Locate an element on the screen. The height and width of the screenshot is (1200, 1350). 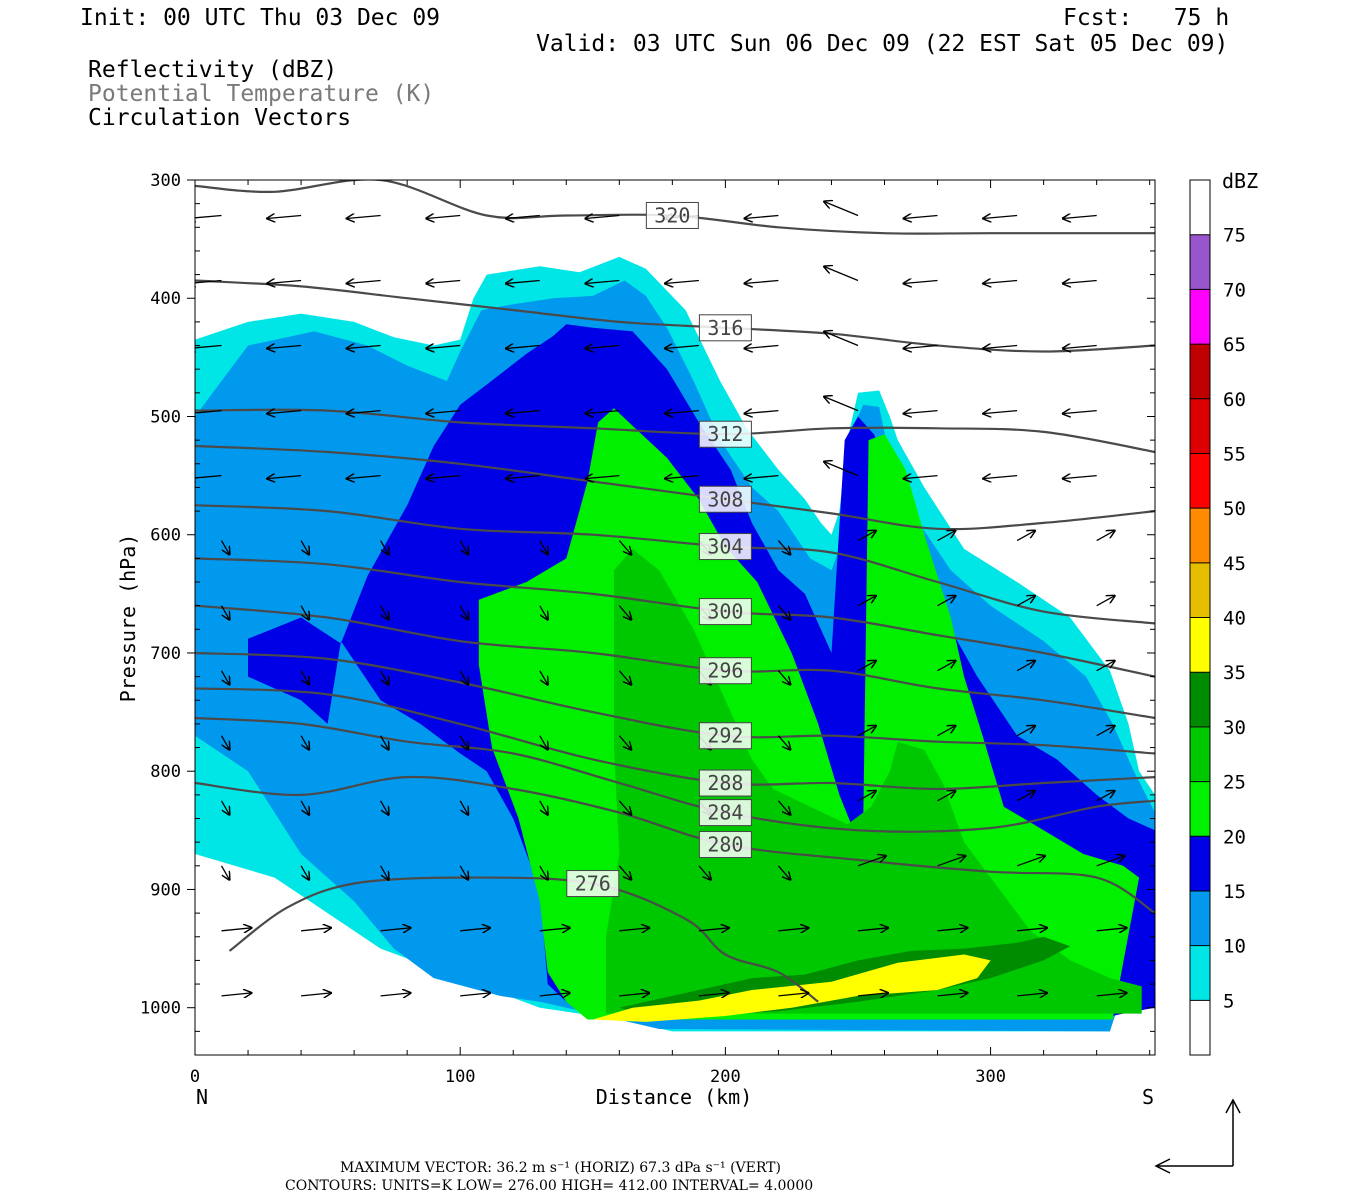
svg-text: 312 is located at coordinates (725, 434).